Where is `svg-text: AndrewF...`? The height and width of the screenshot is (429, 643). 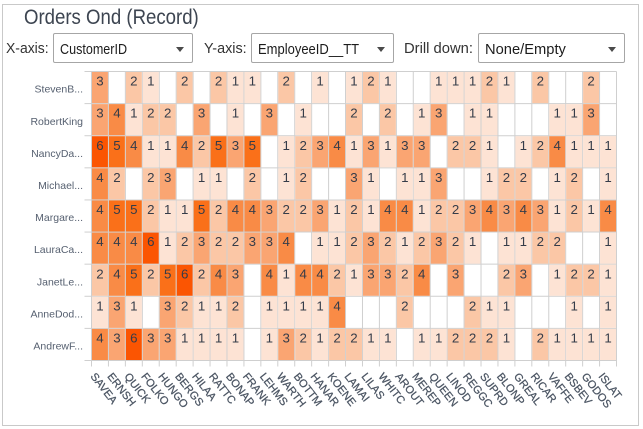
svg-text: AndrewF... is located at coordinates (58, 347).